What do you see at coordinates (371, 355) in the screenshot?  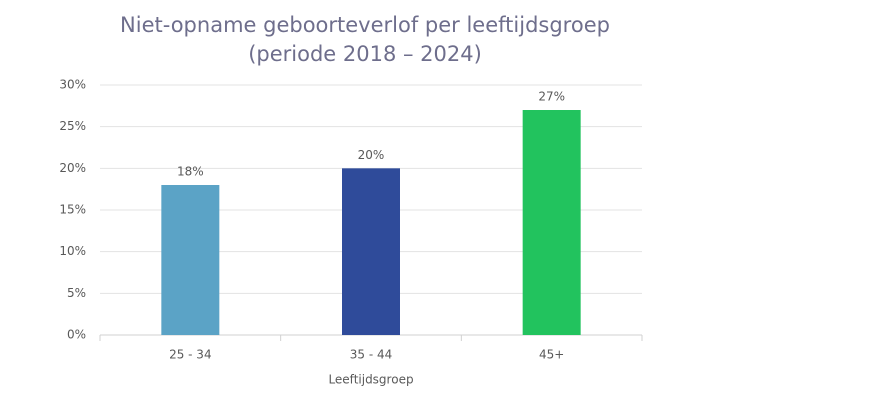 I see `x-tick-label: 35 - 44` at bounding box center [371, 355].